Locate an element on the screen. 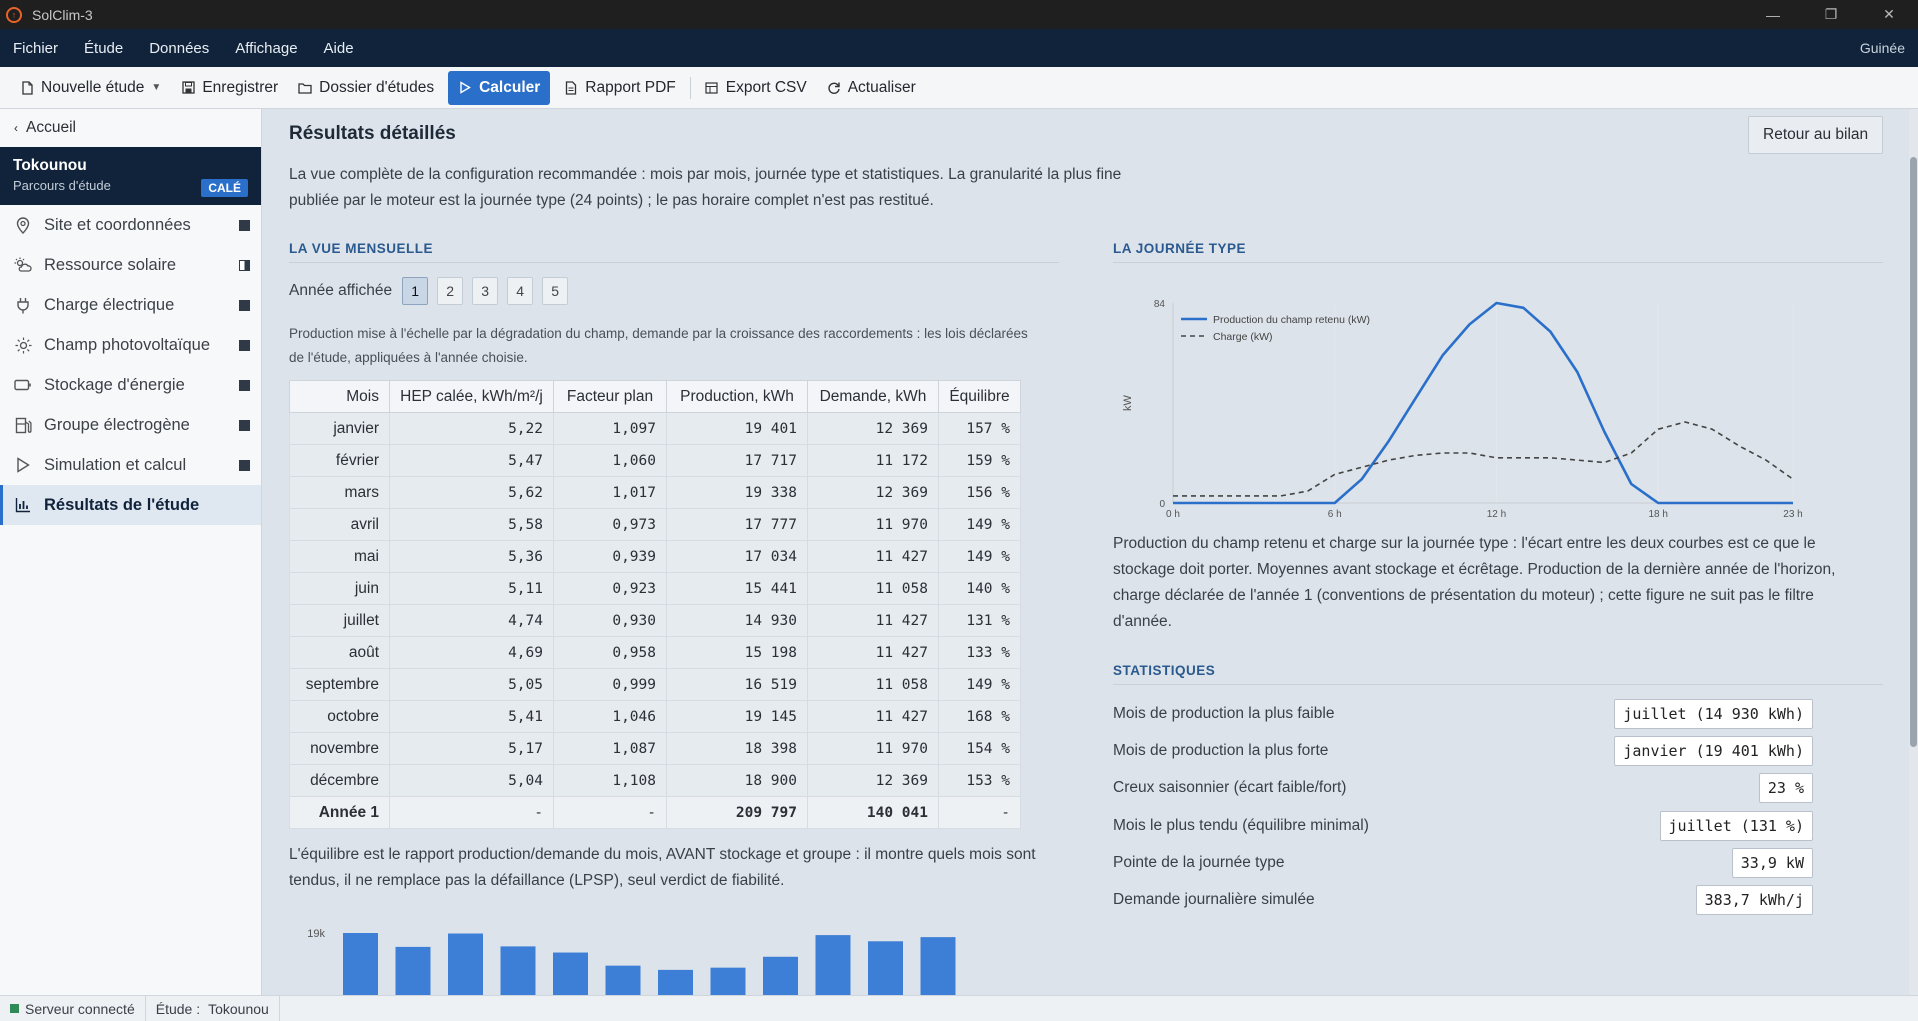 The width and height of the screenshot is (1918, 1021). stat-value: 23 % is located at coordinates (1785, 788).